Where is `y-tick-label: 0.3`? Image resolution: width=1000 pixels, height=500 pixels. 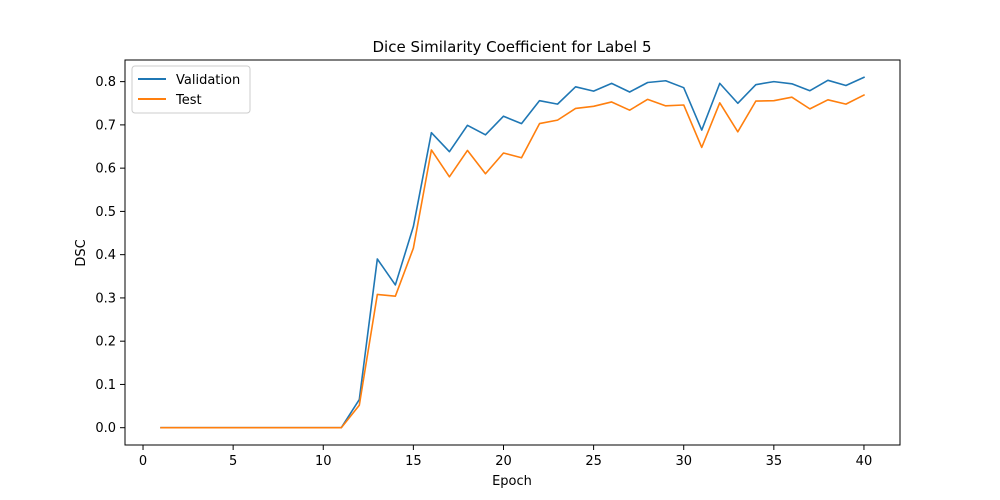 y-tick-label: 0.3 is located at coordinates (105, 298).